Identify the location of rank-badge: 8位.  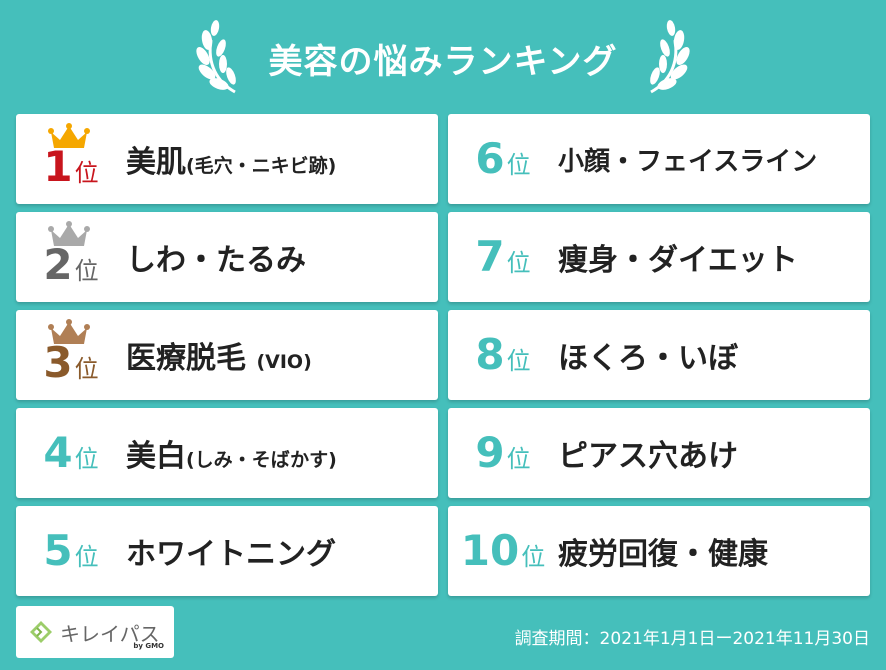
(503, 355).